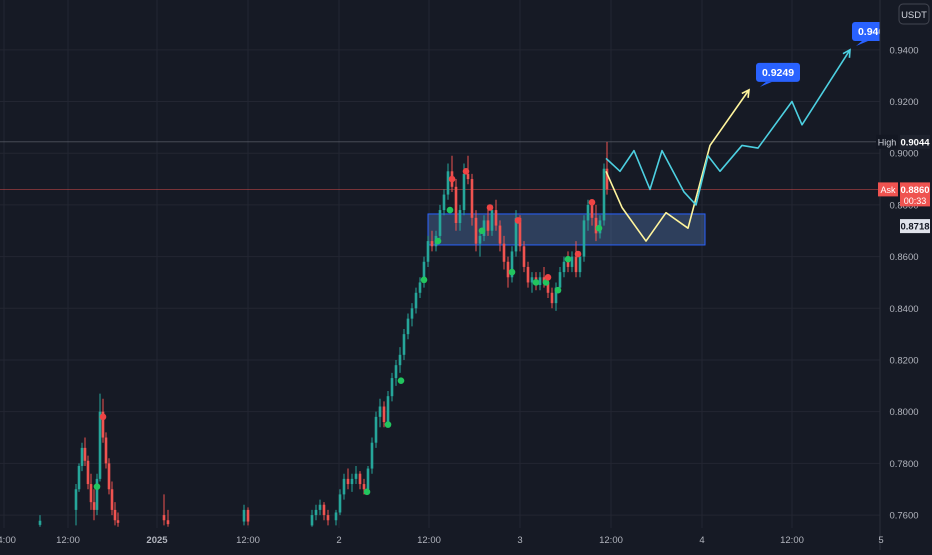 The image size is (932, 555). I want to click on x-tick-label: 2025, so click(157, 540).